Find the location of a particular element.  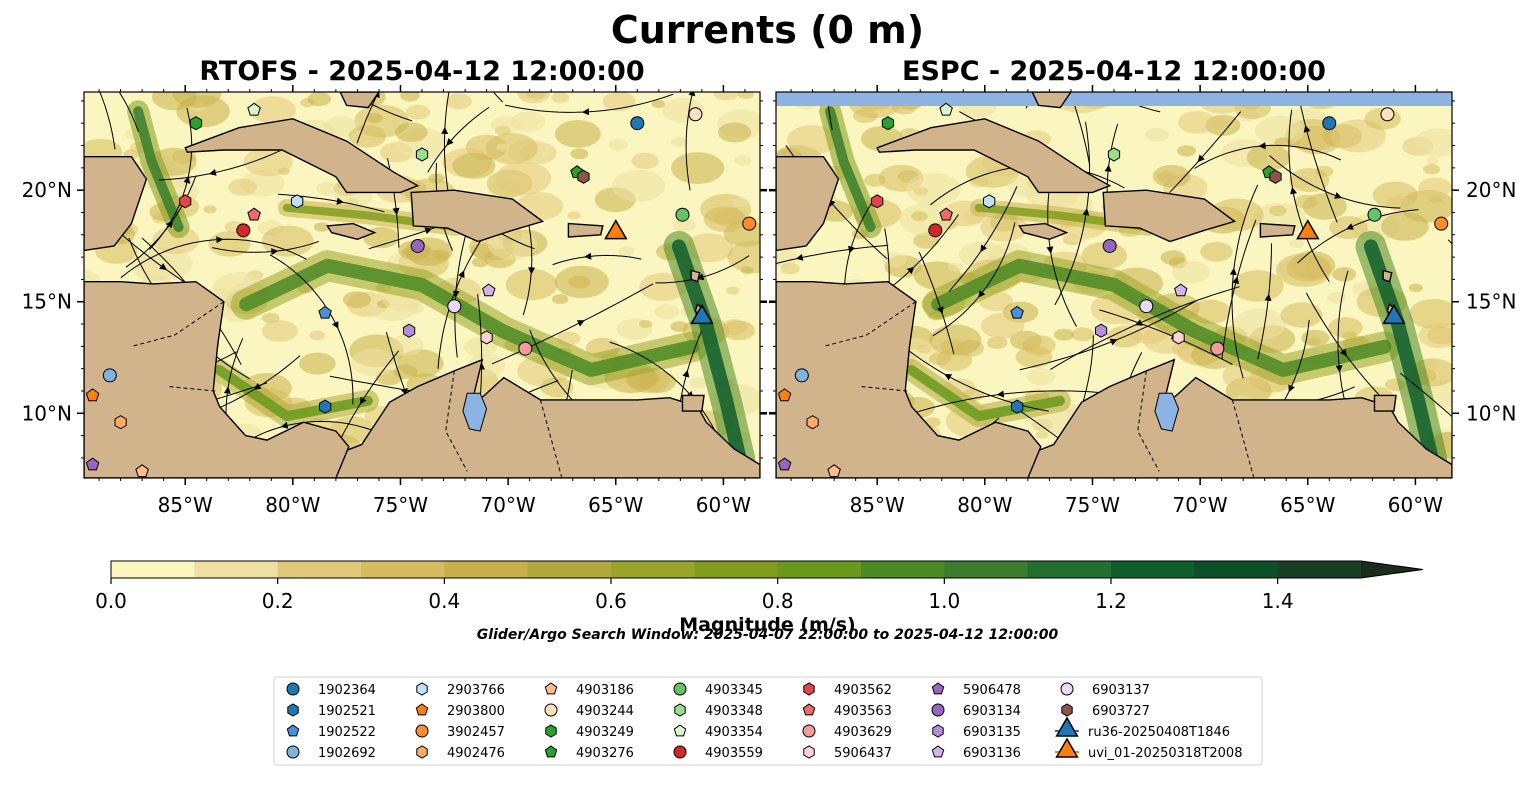

legend-label: 6903134 is located at coordinates (992, 711).